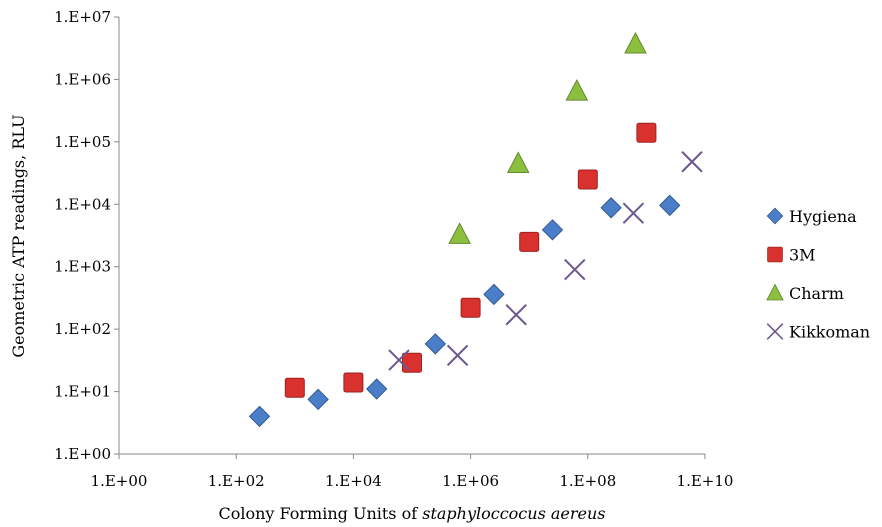 This screenshot has width=882, height=527. What do you see at coordinates (82, 454) in the screenshot?
I see `y-tick-label: 1.E+00` at bounding box center [82, 454].